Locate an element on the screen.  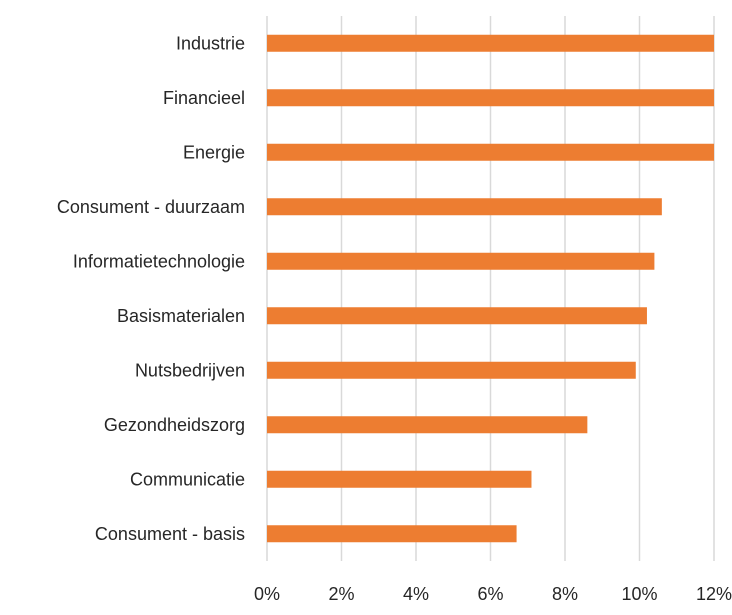
x-tick-labels: 0% 2% 4% 6% 8% 10% 12% is located at coordinates (493, 594).